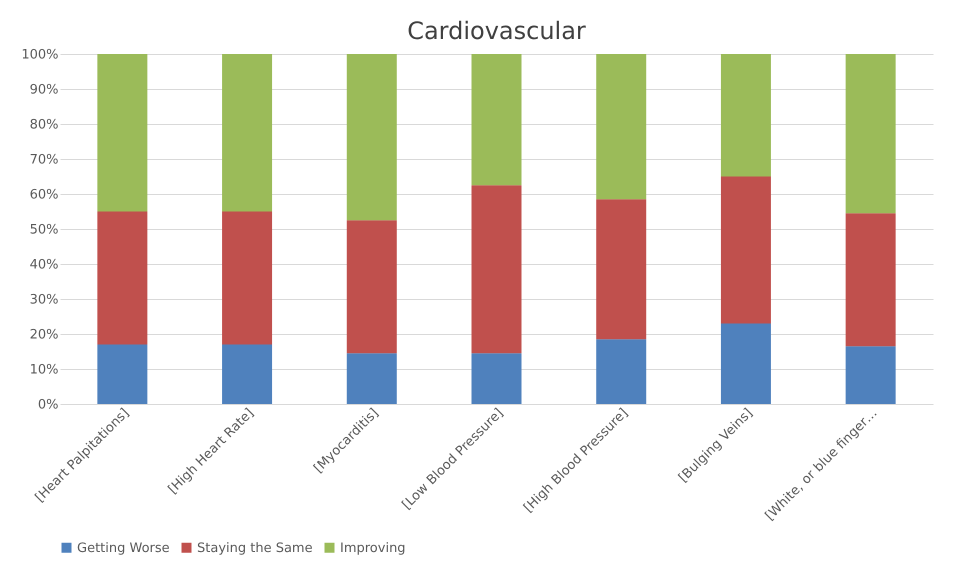 This screenshot has width=953, height=575. Describe the element at coordinates (44, 230) in the screenshot. I see `y-tick-label: 50%` at that location.